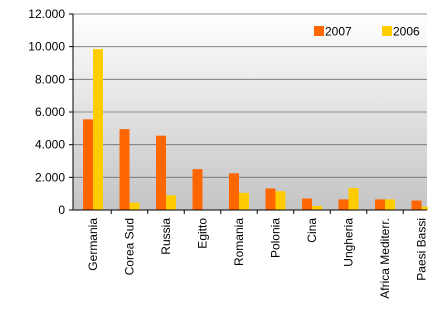  I want to click on x-tick-label: Germania, so click(93, 244).